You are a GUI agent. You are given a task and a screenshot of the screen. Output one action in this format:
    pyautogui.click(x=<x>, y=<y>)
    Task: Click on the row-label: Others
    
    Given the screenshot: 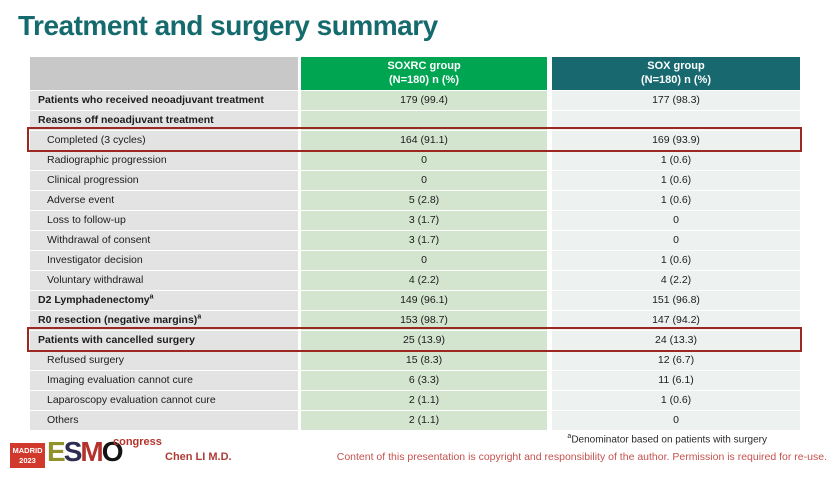 What is the action you would take?
    pyautogui.click(x=164, y=420)
    